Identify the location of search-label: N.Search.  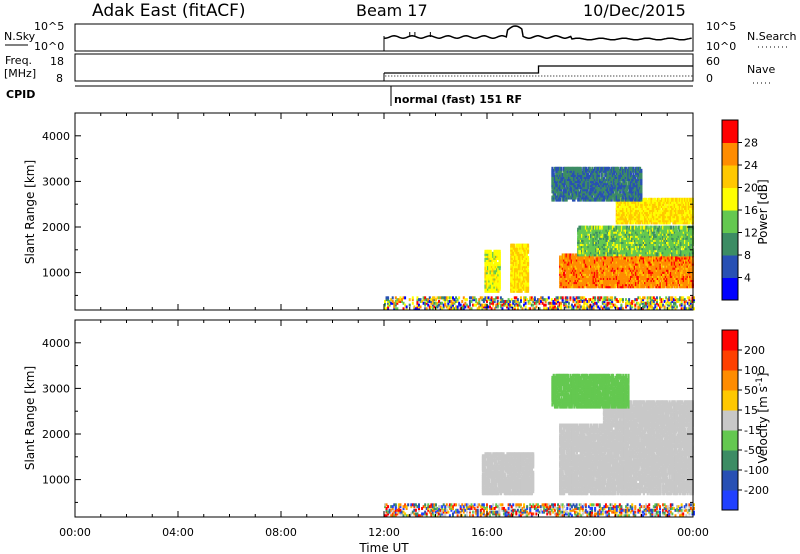
(772, 36).